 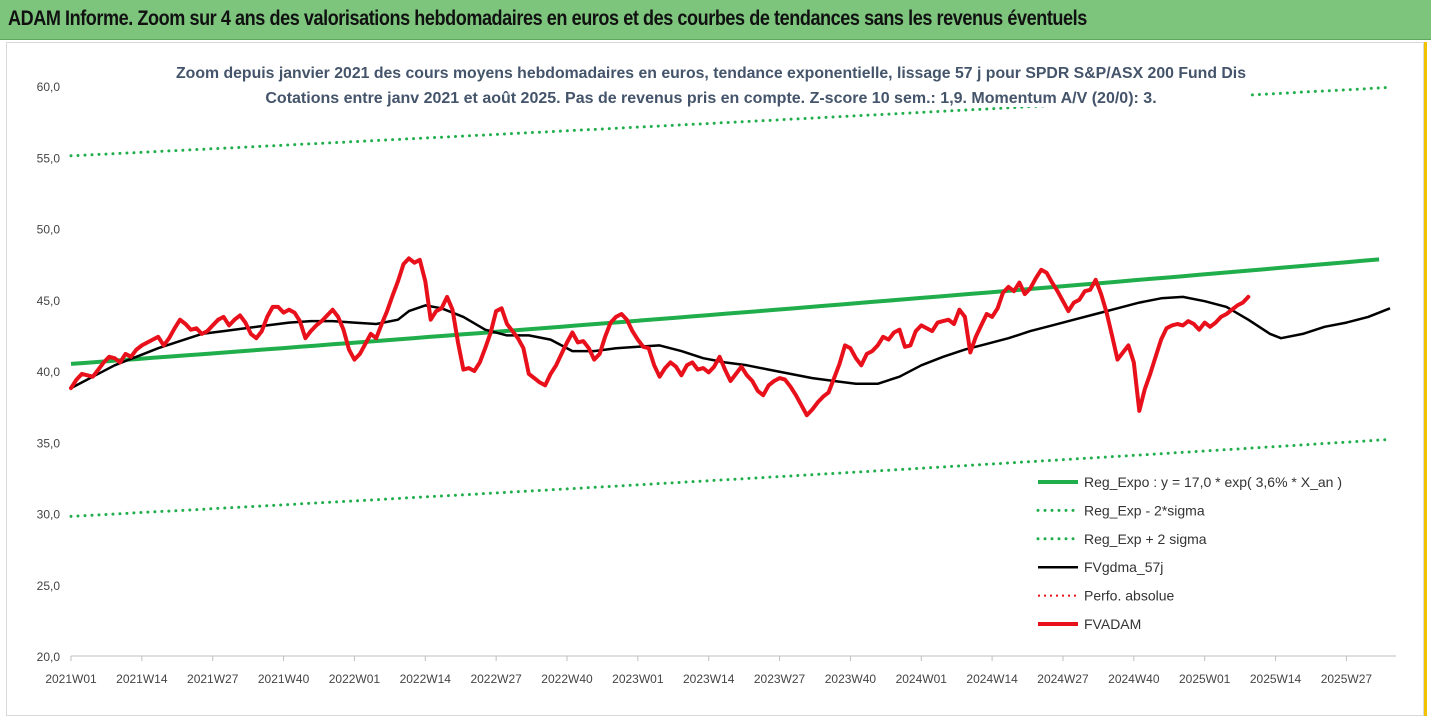 I want to click on y-tick-label: 45,0, so click(x=49, y=301).